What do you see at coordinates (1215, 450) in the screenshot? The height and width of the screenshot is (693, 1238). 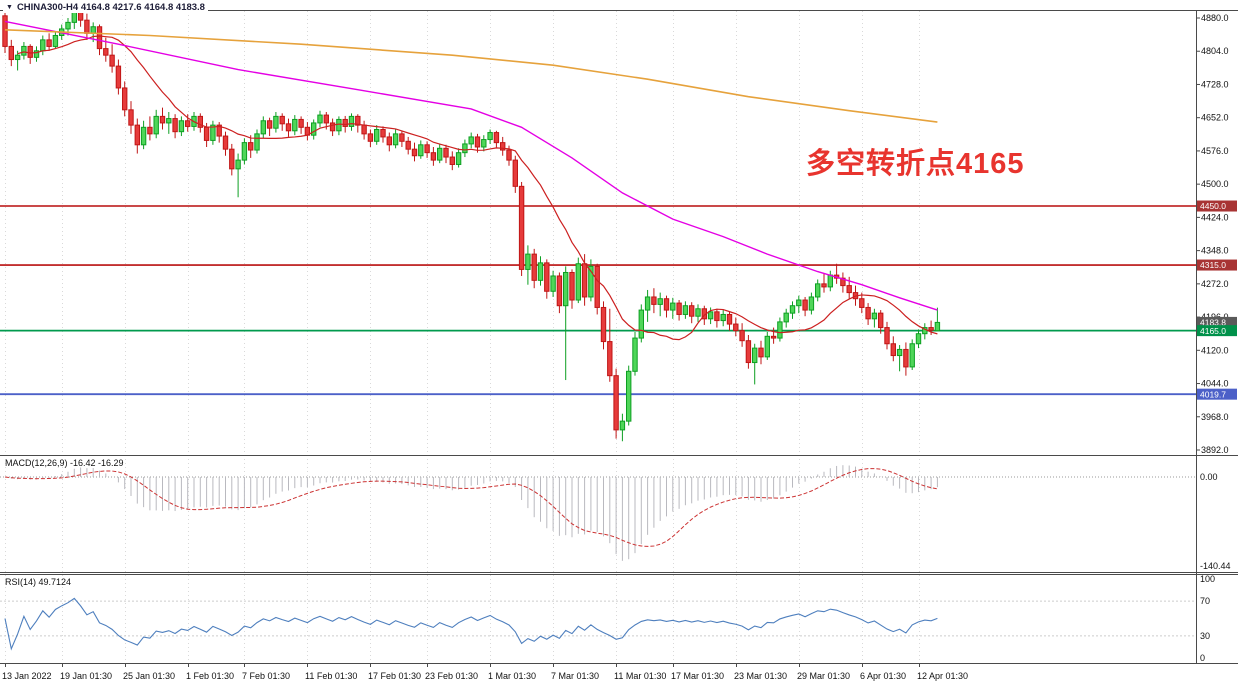 I see `price-tick-label: 3892.0` at bounding box center [1215, 450].